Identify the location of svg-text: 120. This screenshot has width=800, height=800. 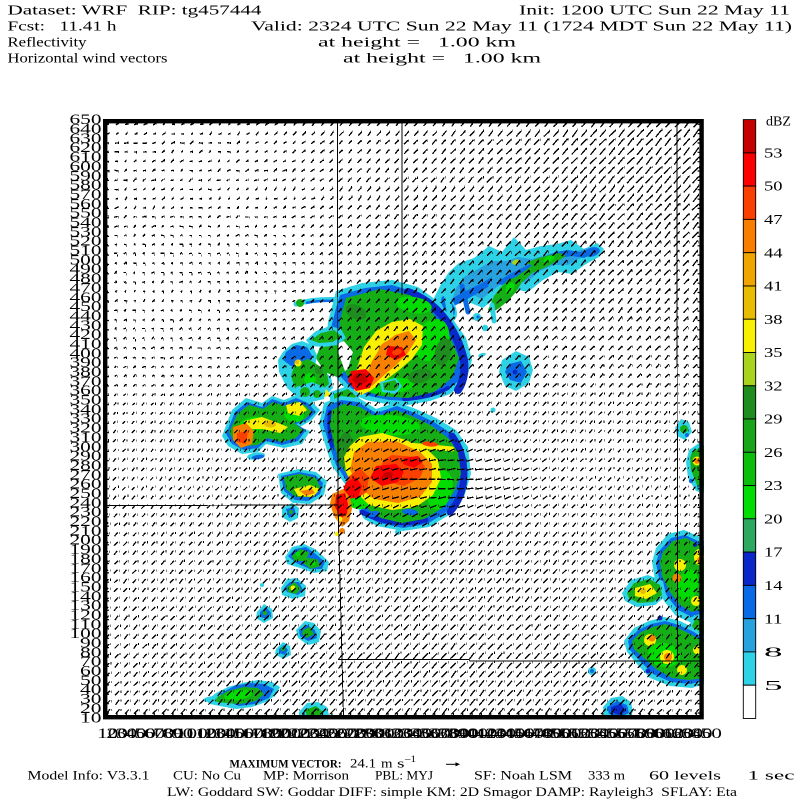
(211, 734).